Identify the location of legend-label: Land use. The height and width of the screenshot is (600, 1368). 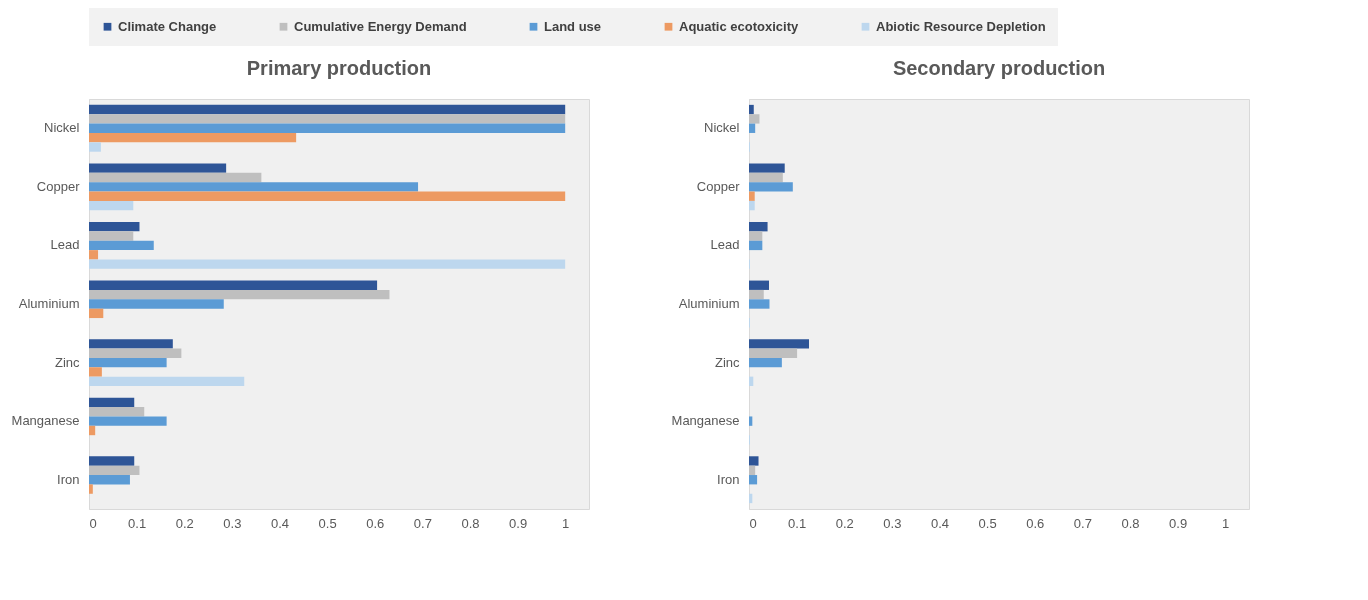
(573, 26).